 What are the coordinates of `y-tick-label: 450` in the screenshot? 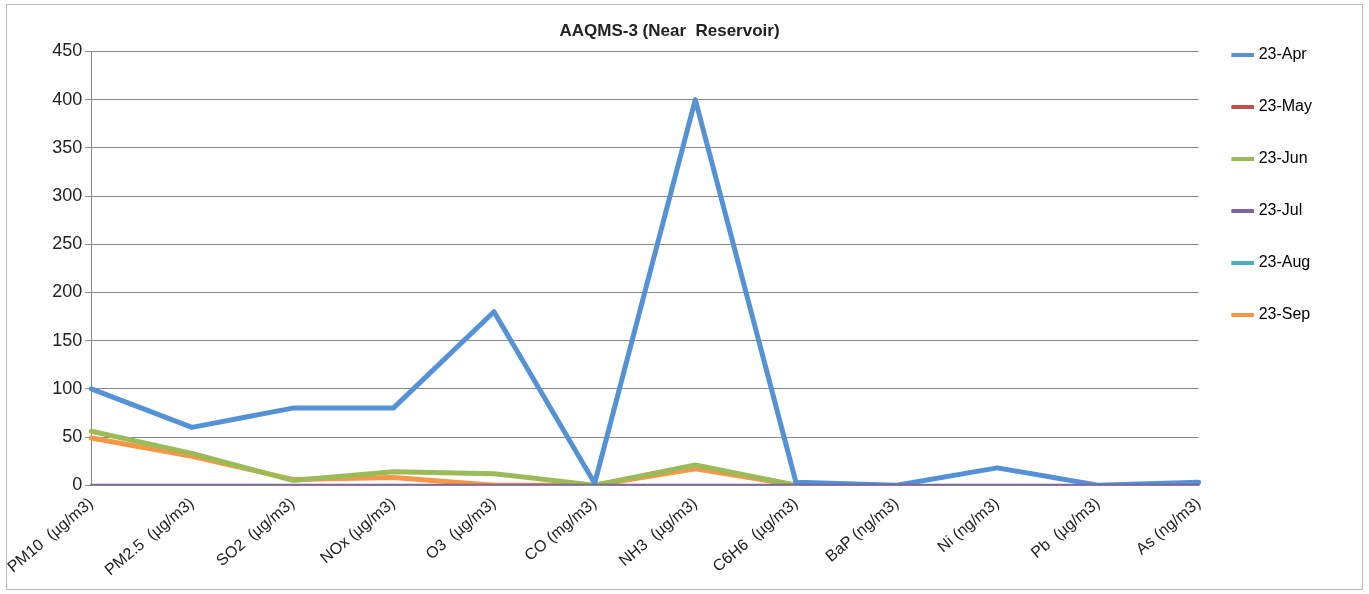 It's located at (67, 50).